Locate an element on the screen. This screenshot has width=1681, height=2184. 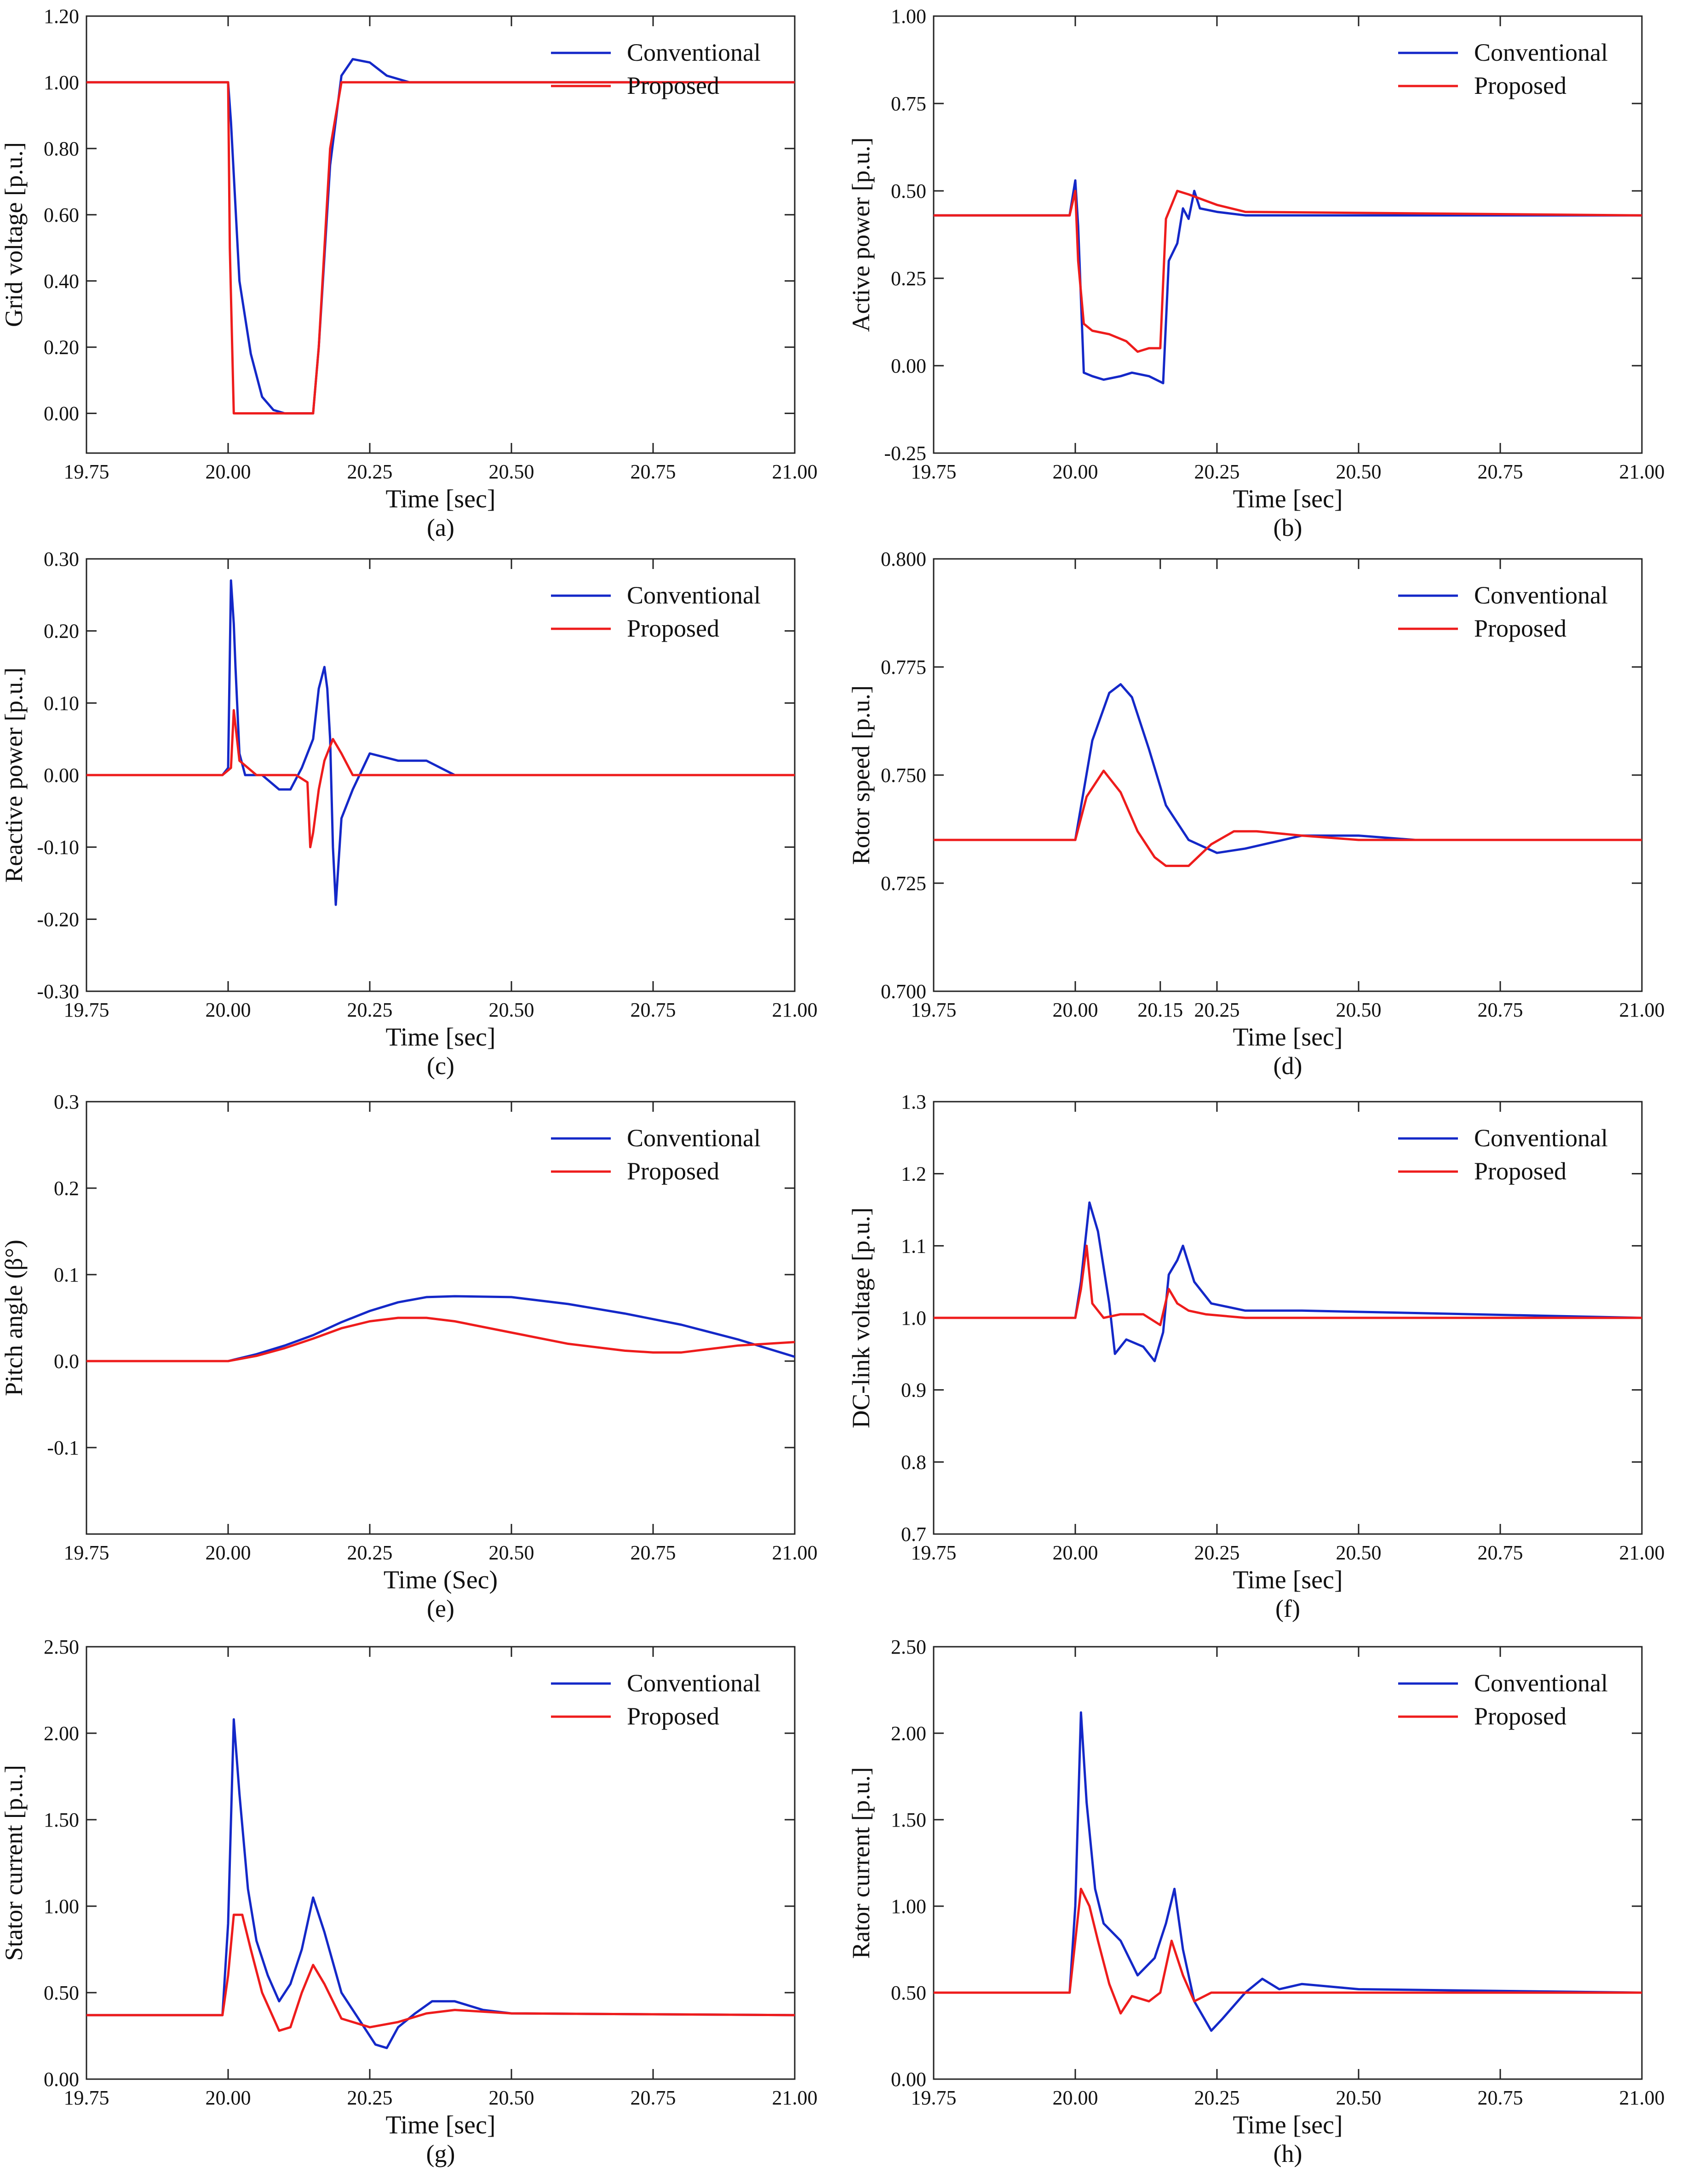
panel-caption: (g) is located at coordinates (440, 2153).